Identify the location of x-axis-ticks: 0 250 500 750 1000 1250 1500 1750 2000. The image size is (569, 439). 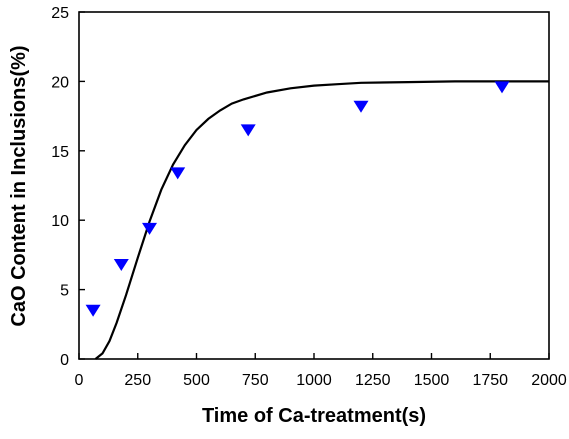
(321, 371).